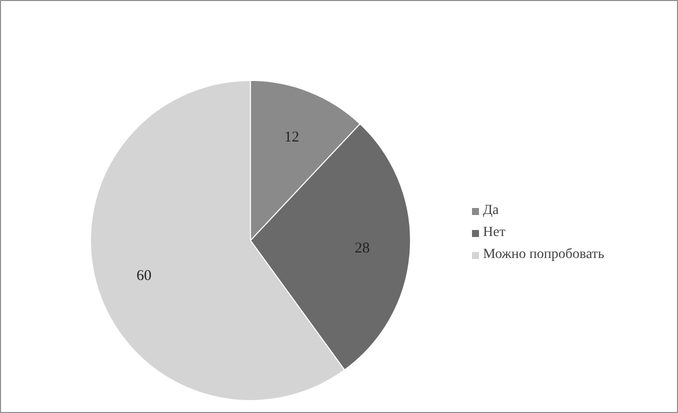  What do you see at coordinates (543, 255) in the screenshot?
I see `legend-label: Можно попробовать` at bounding box center [543, 255].